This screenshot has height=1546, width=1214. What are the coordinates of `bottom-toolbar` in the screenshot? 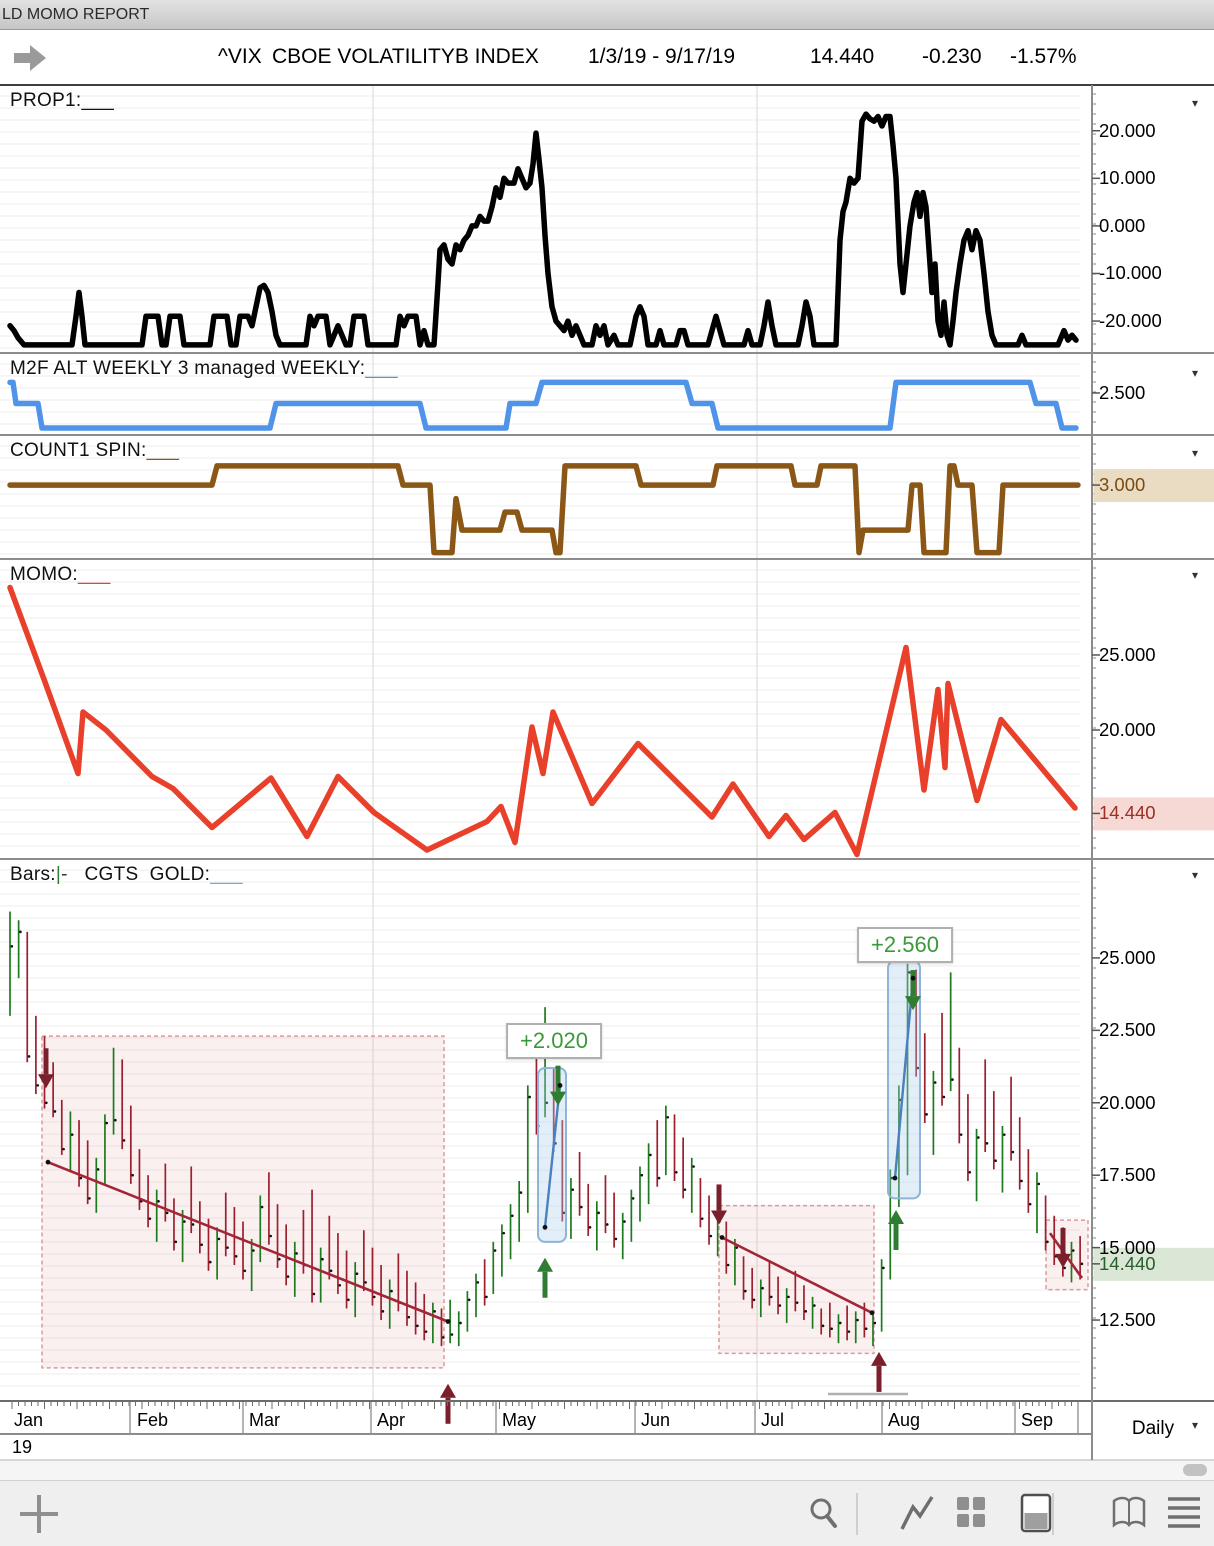 It's located at (607, 1513).